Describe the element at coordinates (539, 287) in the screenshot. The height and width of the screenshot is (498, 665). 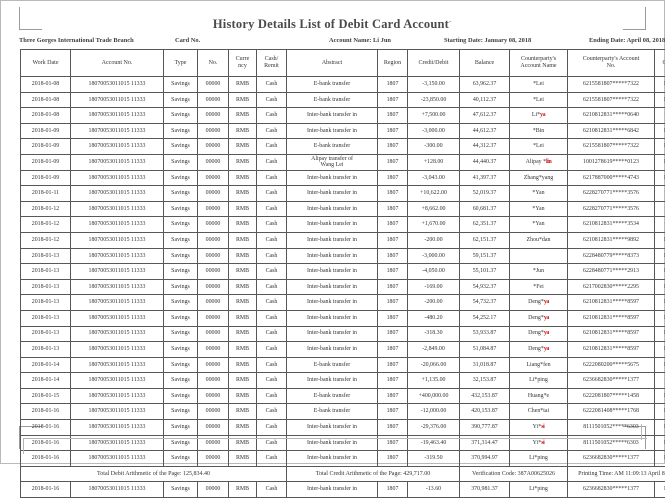
I see `transaction-counterparty-name: *Fei` at that location.